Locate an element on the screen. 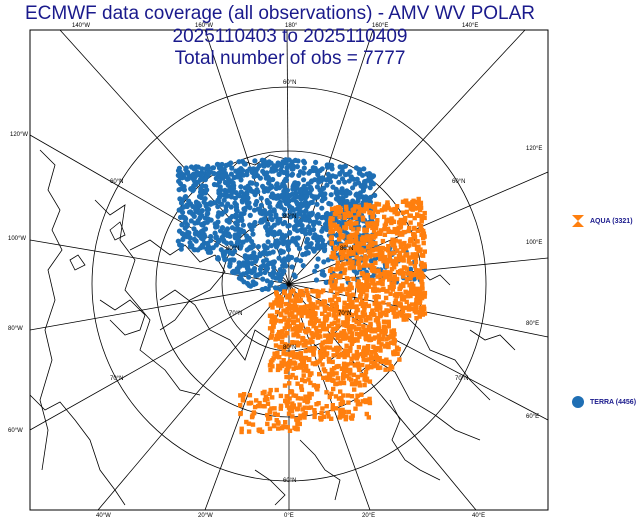  grid-label: 60°W is located at coordinates (15, 431).